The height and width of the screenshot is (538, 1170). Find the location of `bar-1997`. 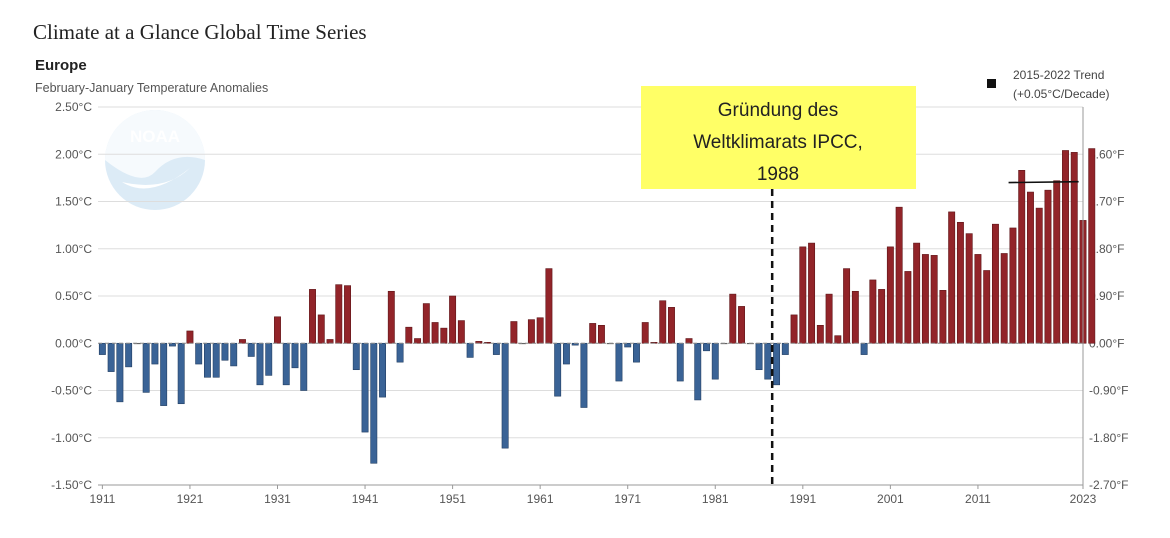

bar-1997 is located at coordinates (855, 317).